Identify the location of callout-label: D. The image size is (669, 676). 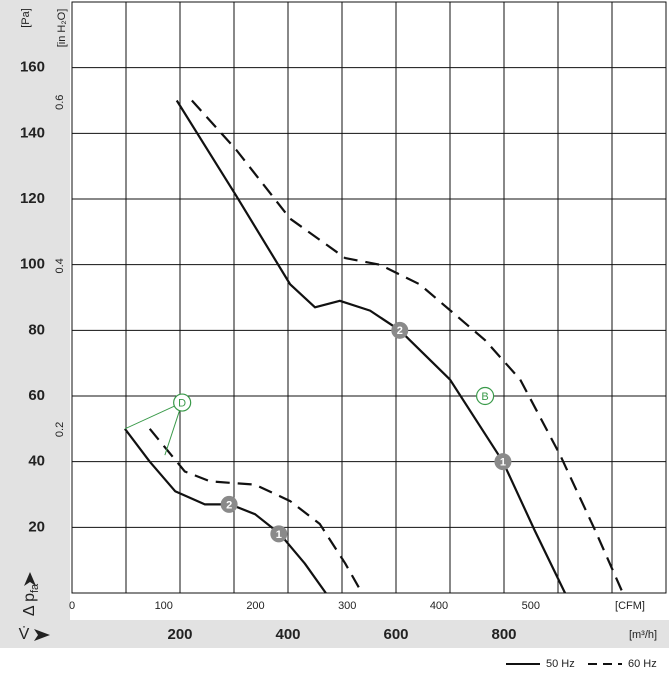
(182, 403).